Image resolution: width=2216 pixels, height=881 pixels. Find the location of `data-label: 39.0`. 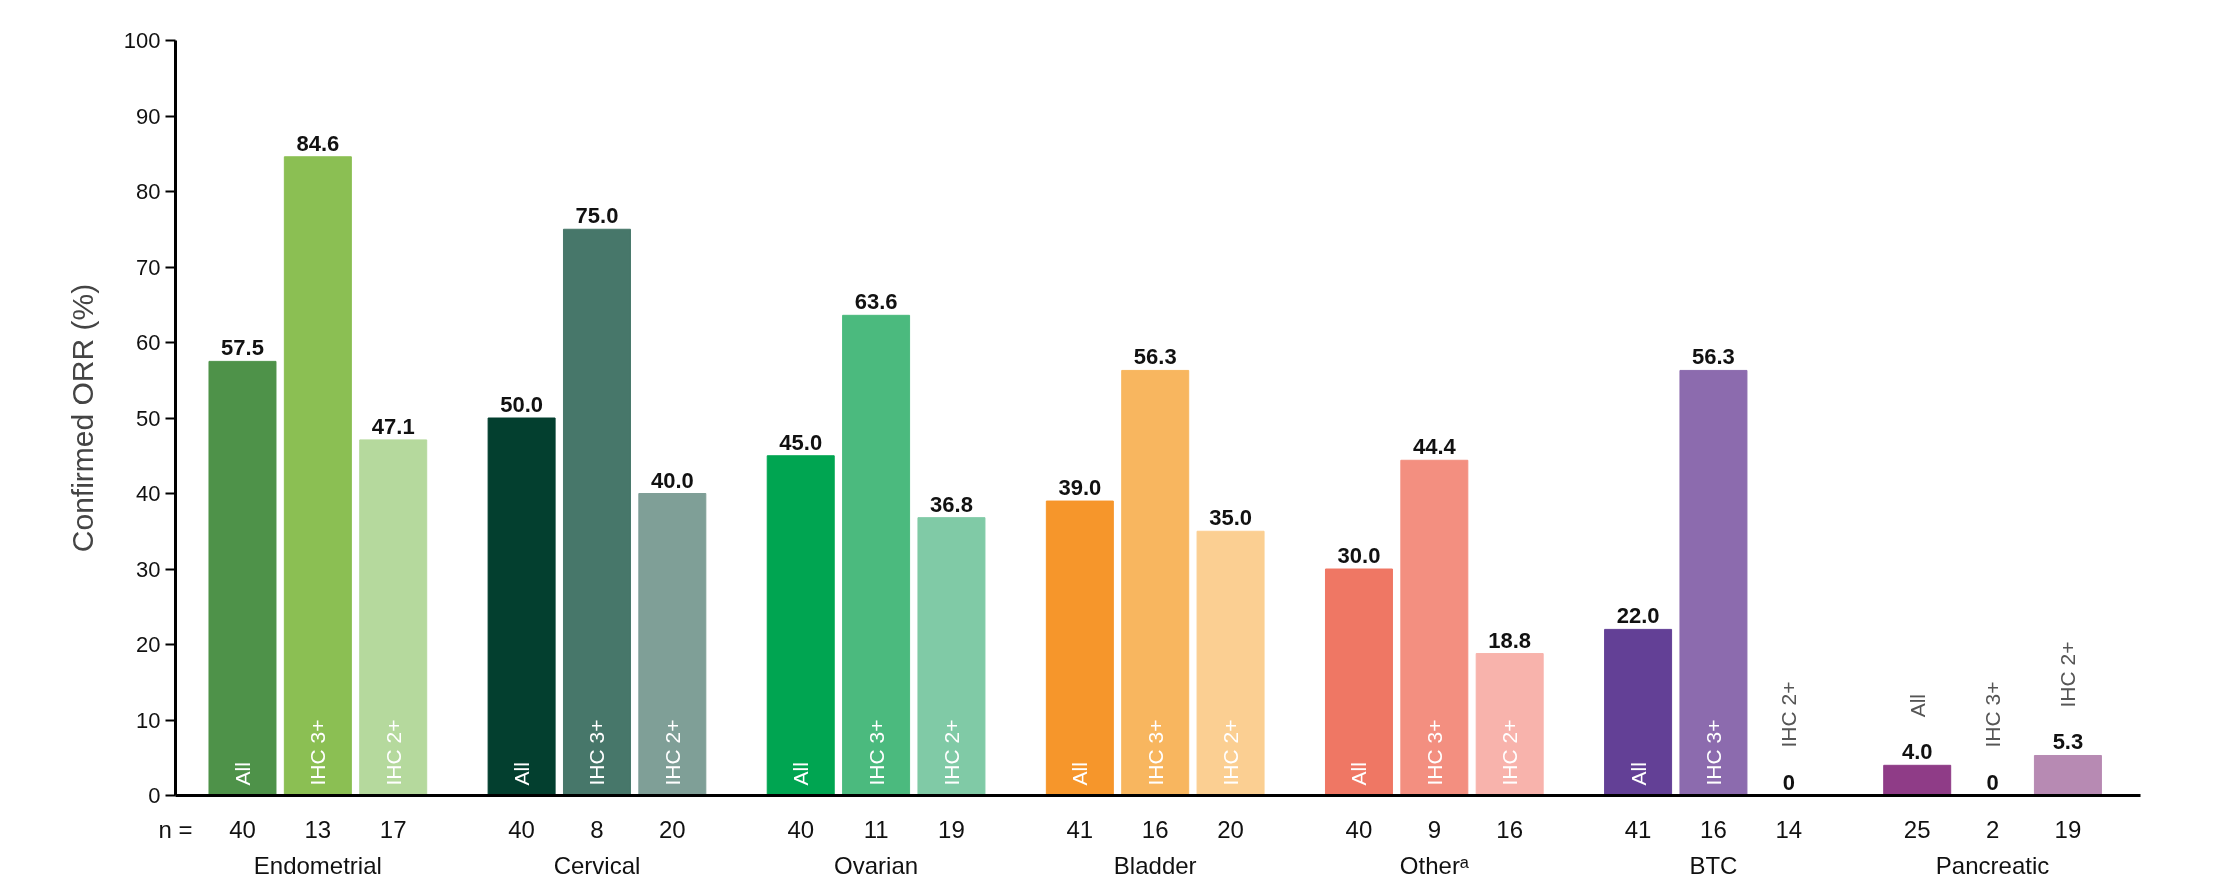

data-label: 39.0 is located at coordinates (1080, 488).